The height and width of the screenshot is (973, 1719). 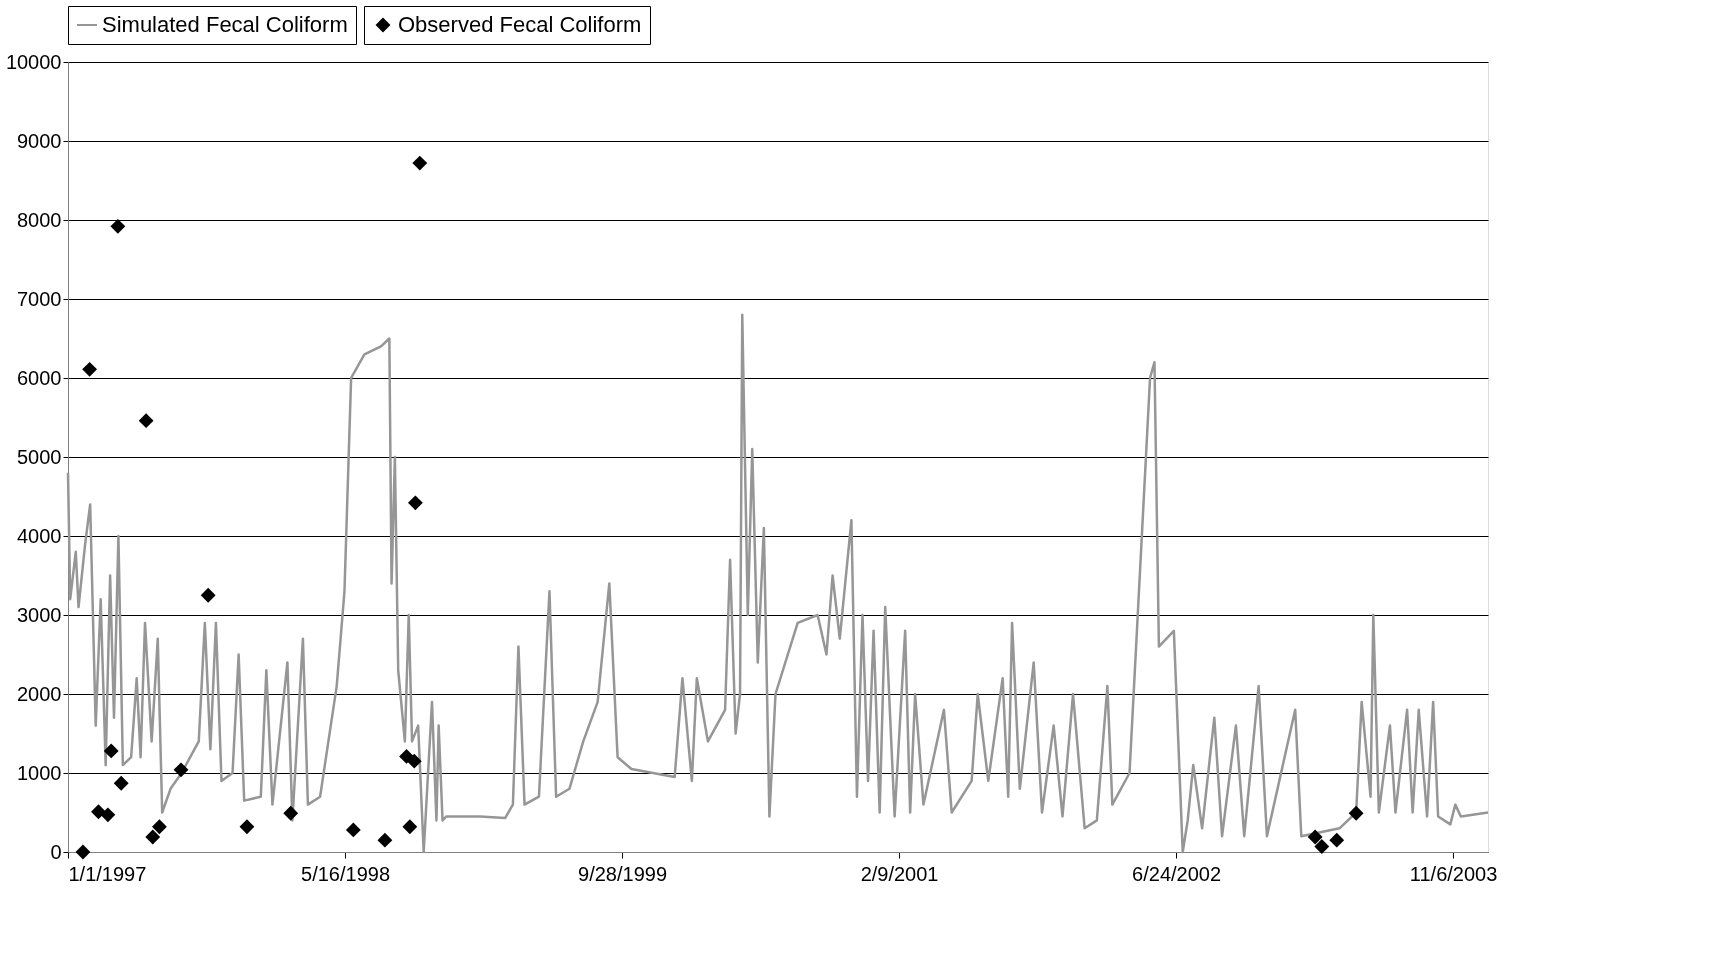 I want to click on x-tick-label: 2/9/2001, so click(x=899, y=873).